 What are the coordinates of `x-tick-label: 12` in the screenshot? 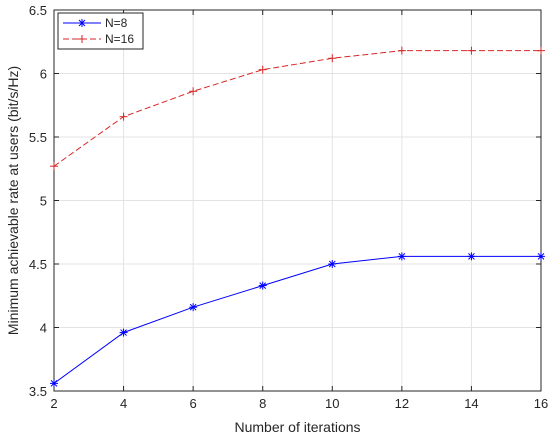 It's located at (402, 403).